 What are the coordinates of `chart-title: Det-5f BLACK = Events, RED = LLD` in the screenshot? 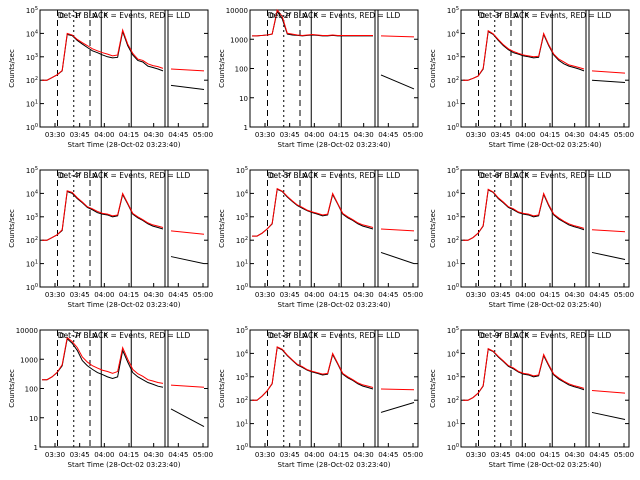 It's located at (334, 175).